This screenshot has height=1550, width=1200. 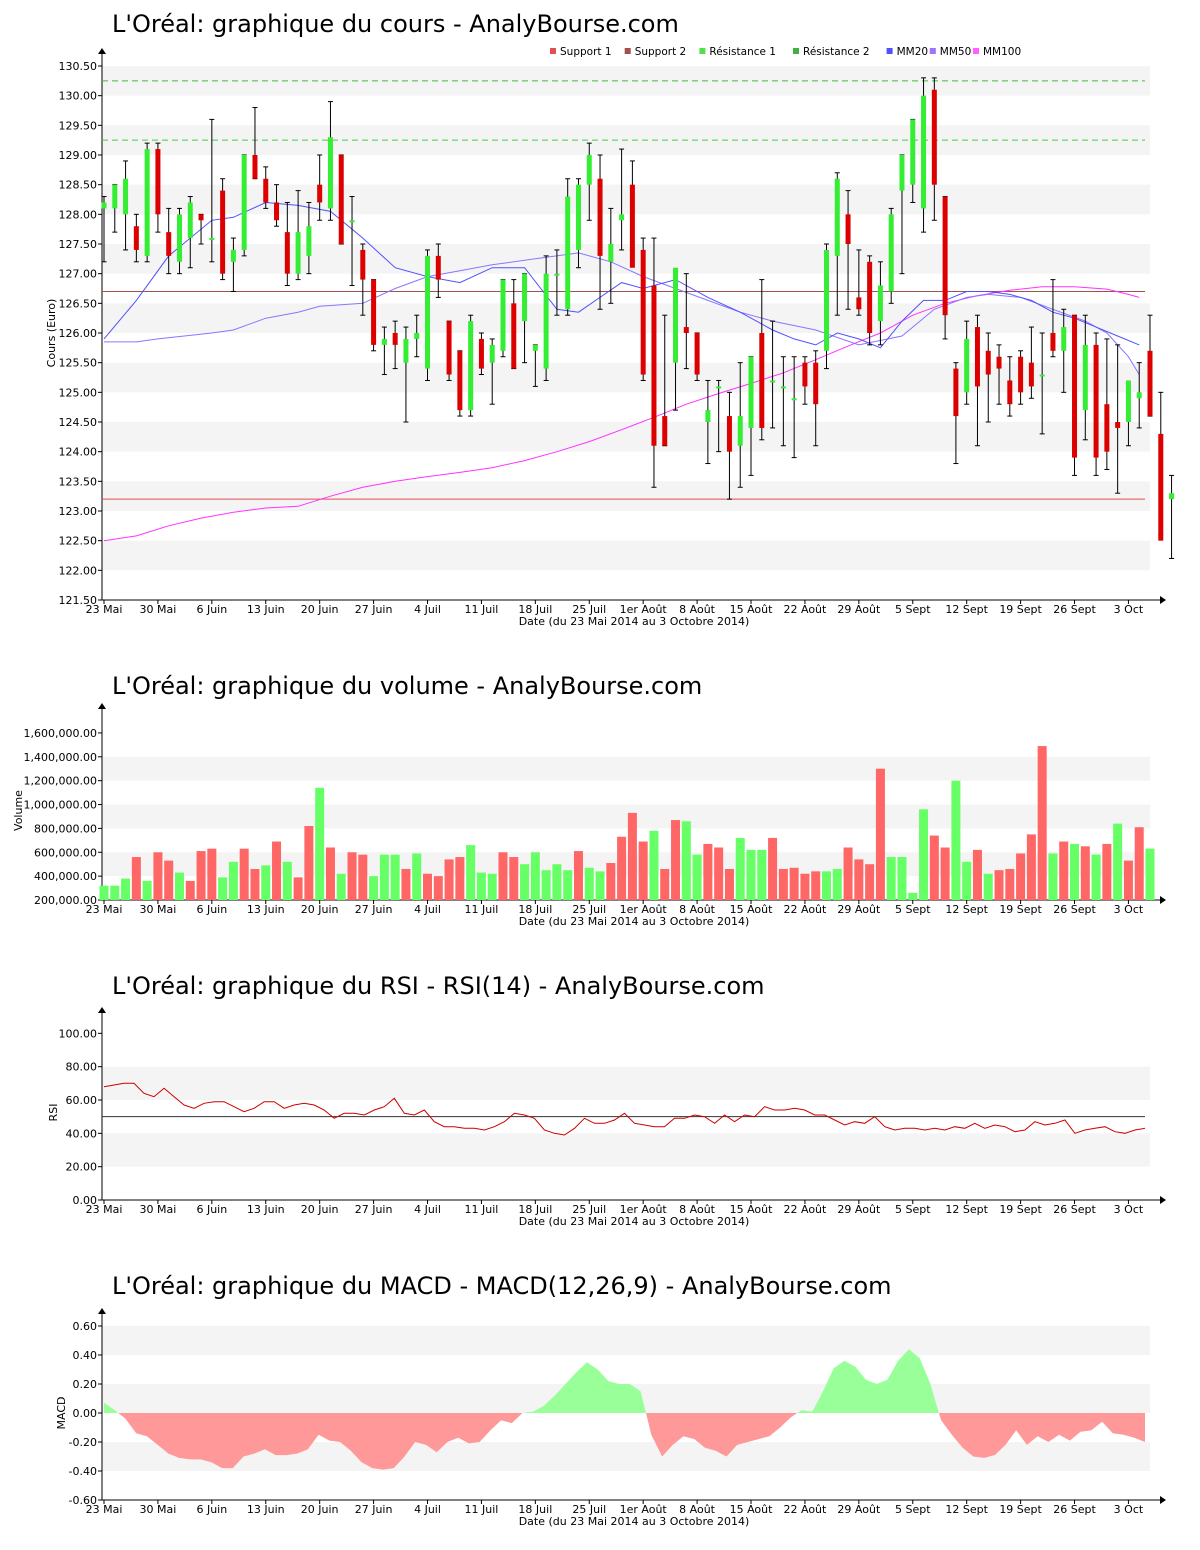 What do you see at coordinates (85, 1384) in the screenshot?
I see `macd-y-tick-label: 0.20` at bounding box center [85, 1384].